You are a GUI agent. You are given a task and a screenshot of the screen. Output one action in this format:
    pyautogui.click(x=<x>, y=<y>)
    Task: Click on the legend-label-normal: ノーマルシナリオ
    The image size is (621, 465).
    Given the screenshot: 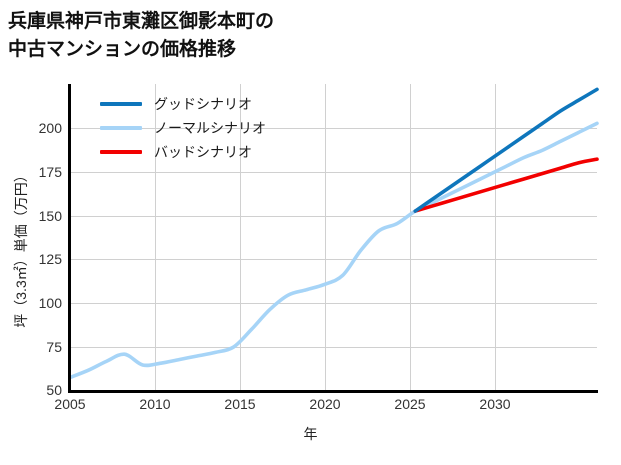 What is the action you would take?
    pyautogui.click(x=210, y=128)
    